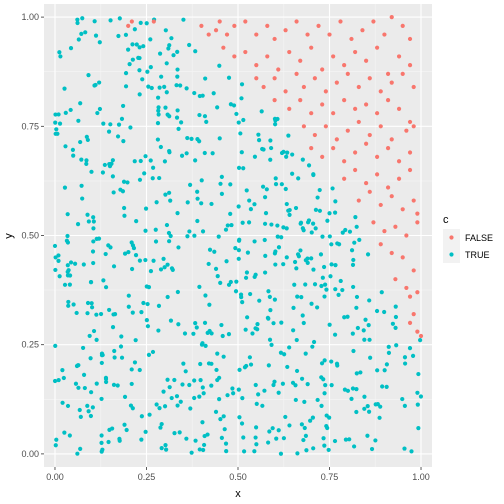  What do you see at coordinates (30, 126) in the screenshot?
I see `y-tick-label: 0.75` at bounding box center [30, 126].